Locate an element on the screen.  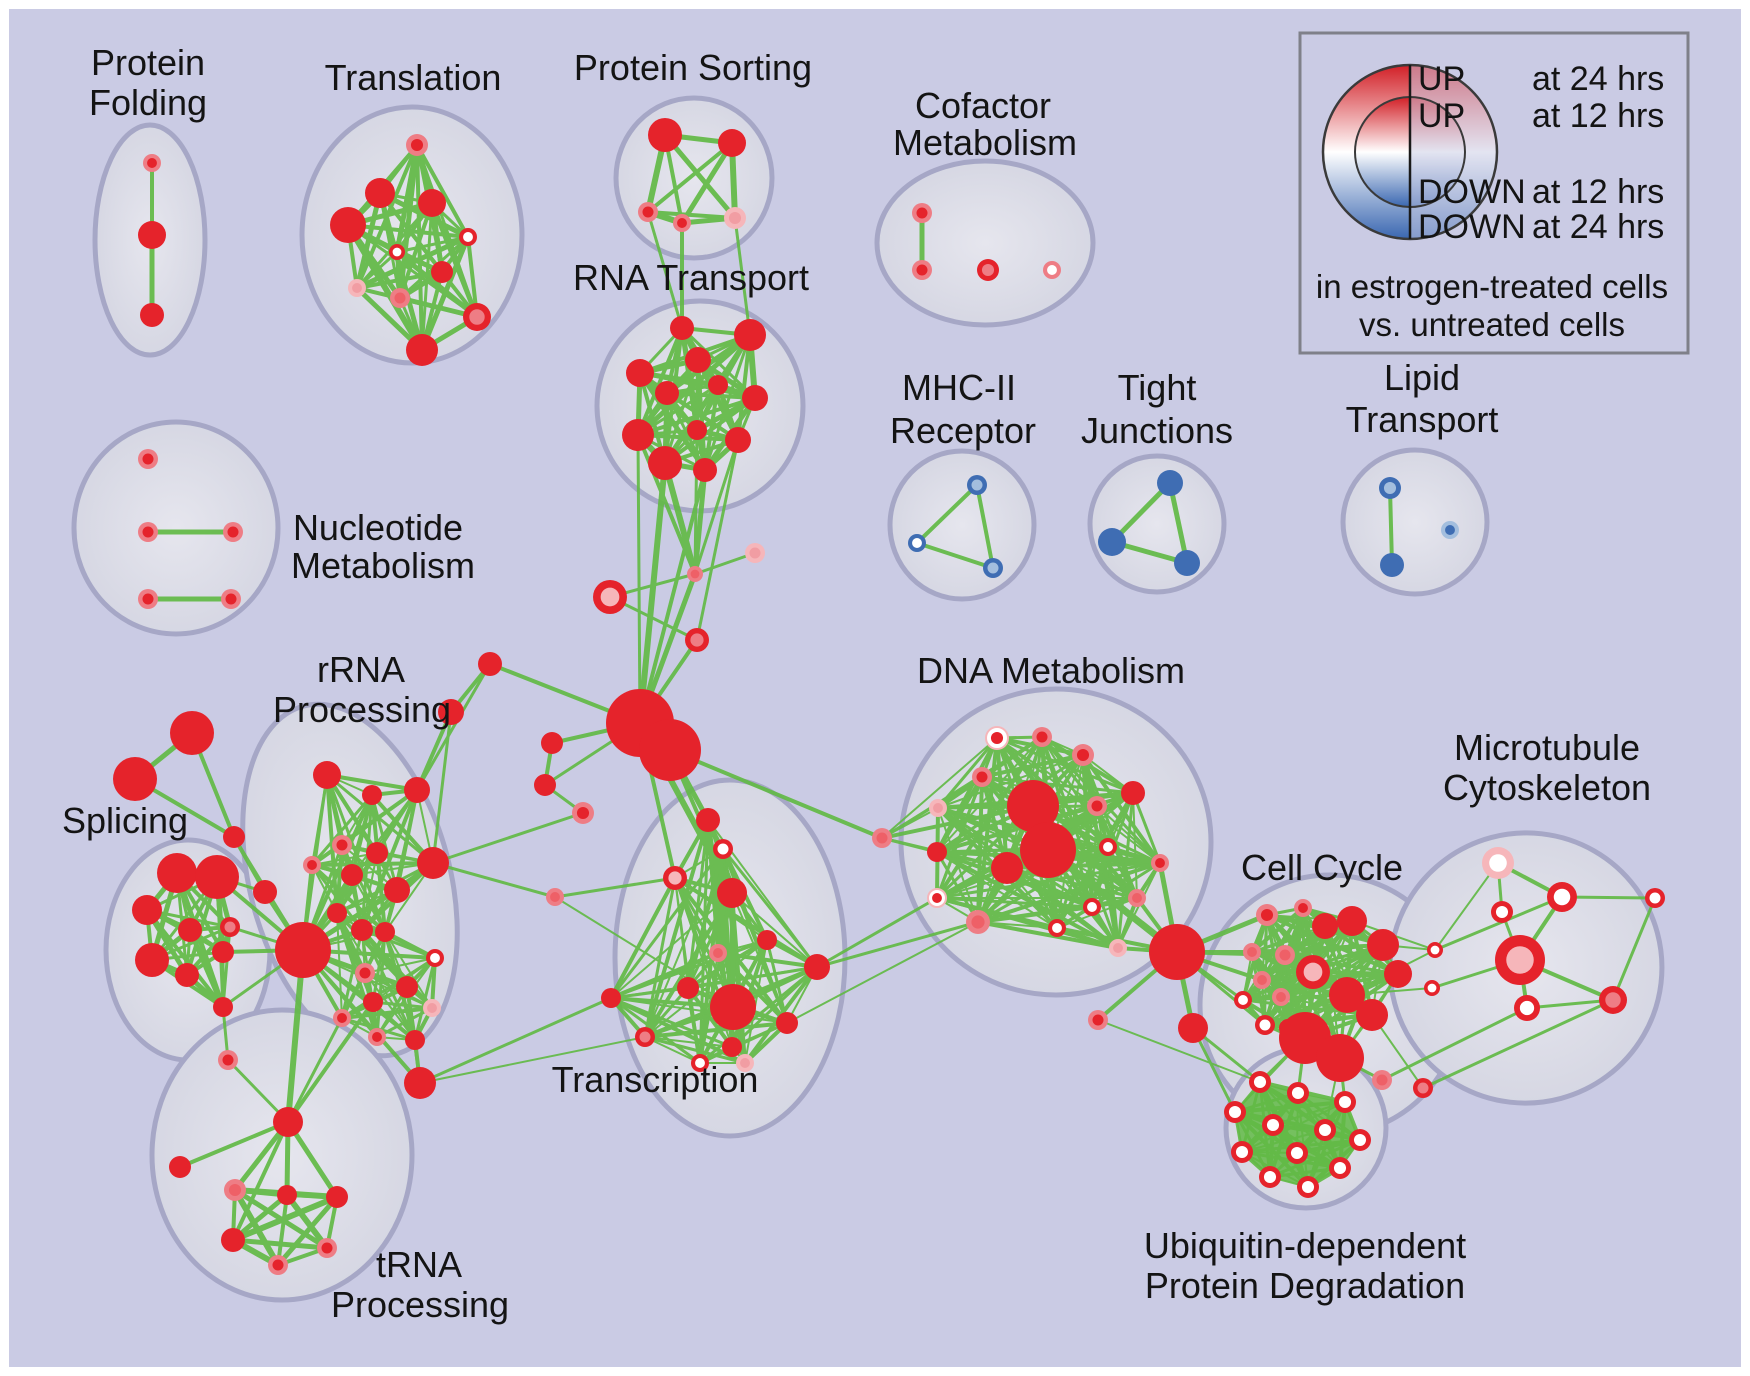
cluster-label: Protein is located at coordinates (148, 62).